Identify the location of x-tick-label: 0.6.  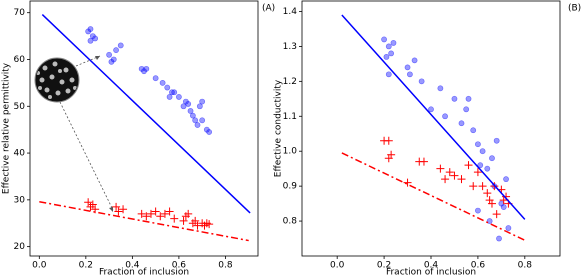
(179, 266).